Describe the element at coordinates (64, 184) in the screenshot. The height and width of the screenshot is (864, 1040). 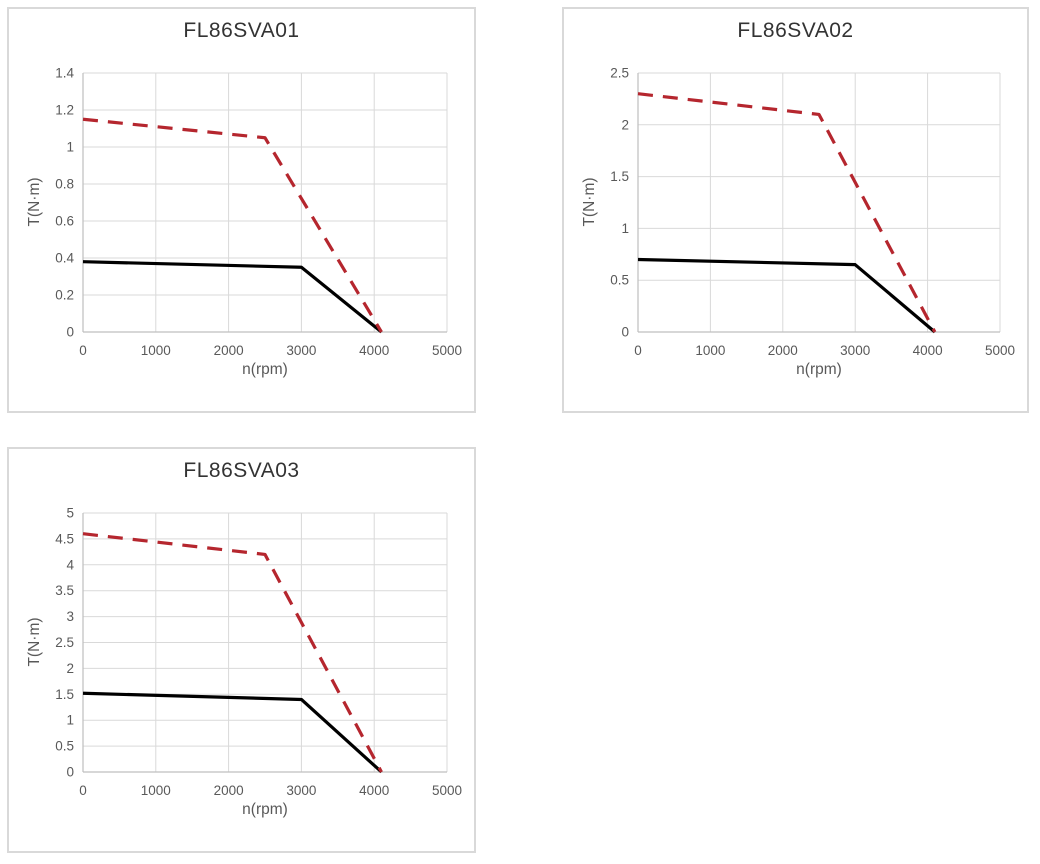
I see `svg-text: 0.8` at that location.